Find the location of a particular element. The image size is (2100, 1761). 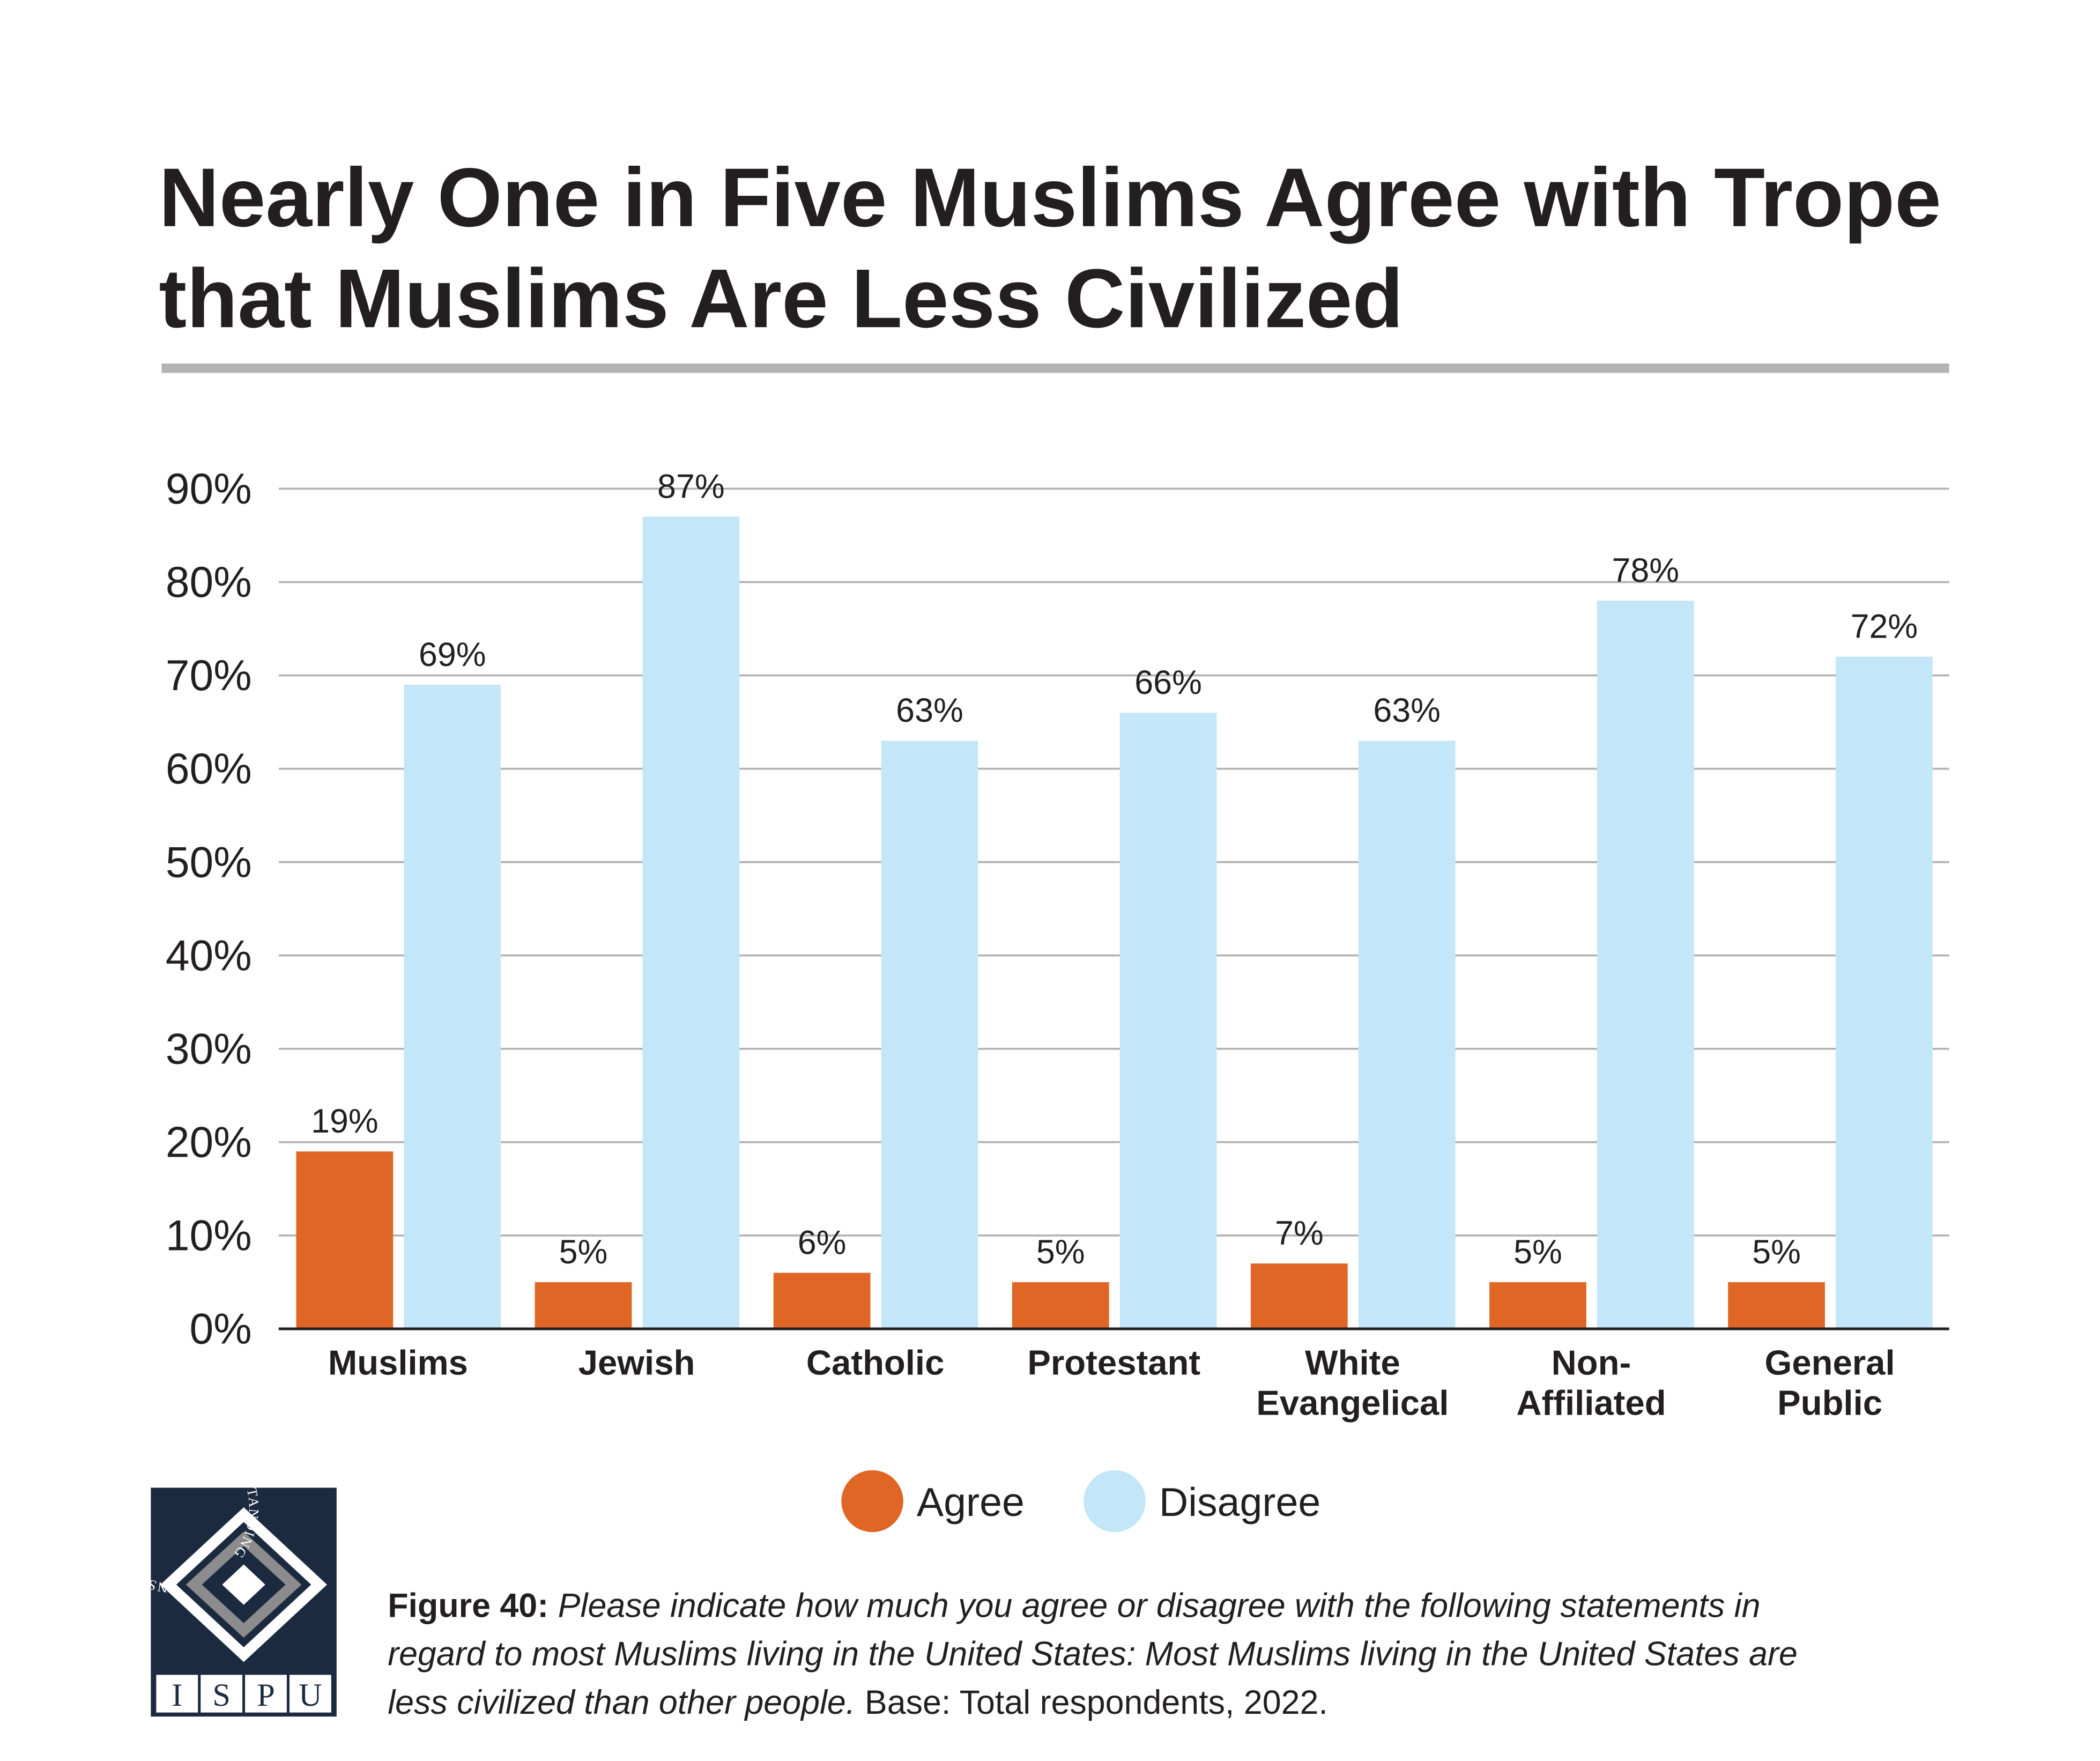

value-label: 6% is located at coordinates (822, 1242).